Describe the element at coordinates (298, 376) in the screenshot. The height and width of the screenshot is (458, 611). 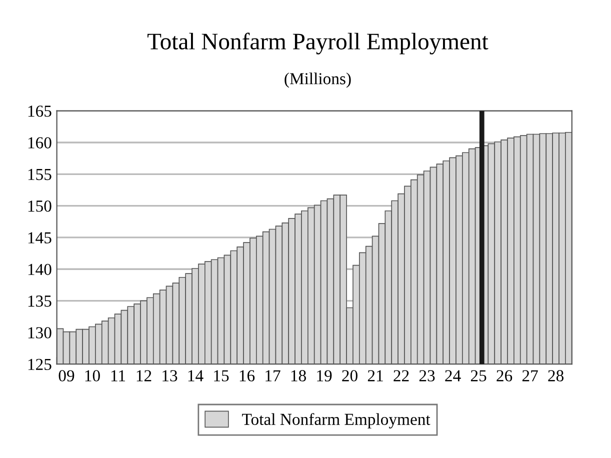
I see `x-tick-label: 18` at that location.